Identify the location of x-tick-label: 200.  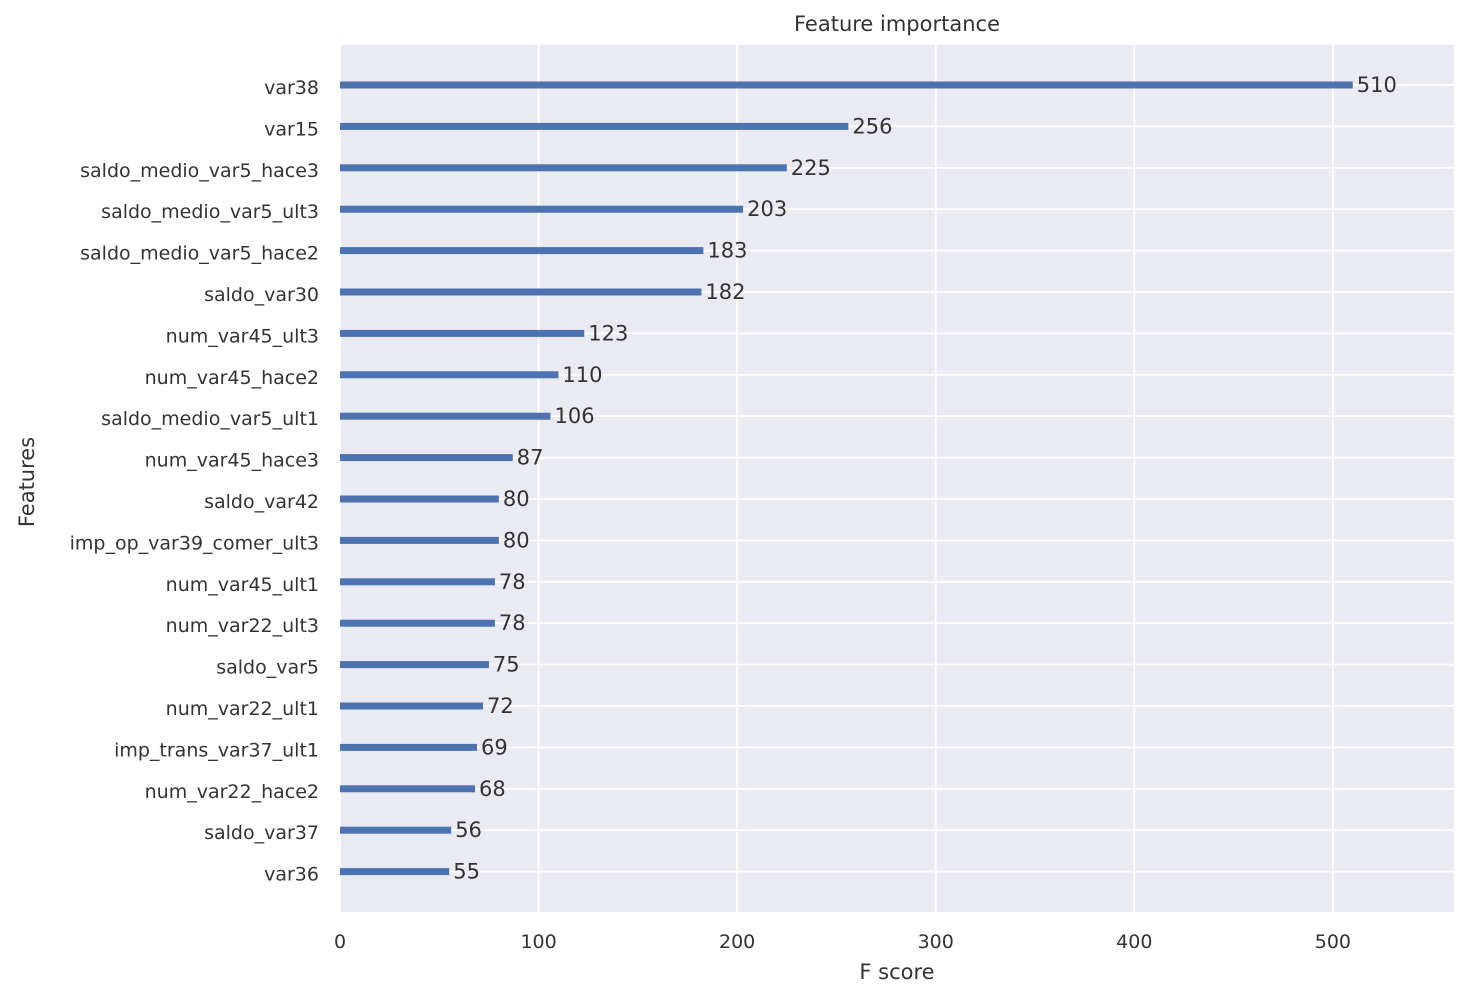
(737, 942).